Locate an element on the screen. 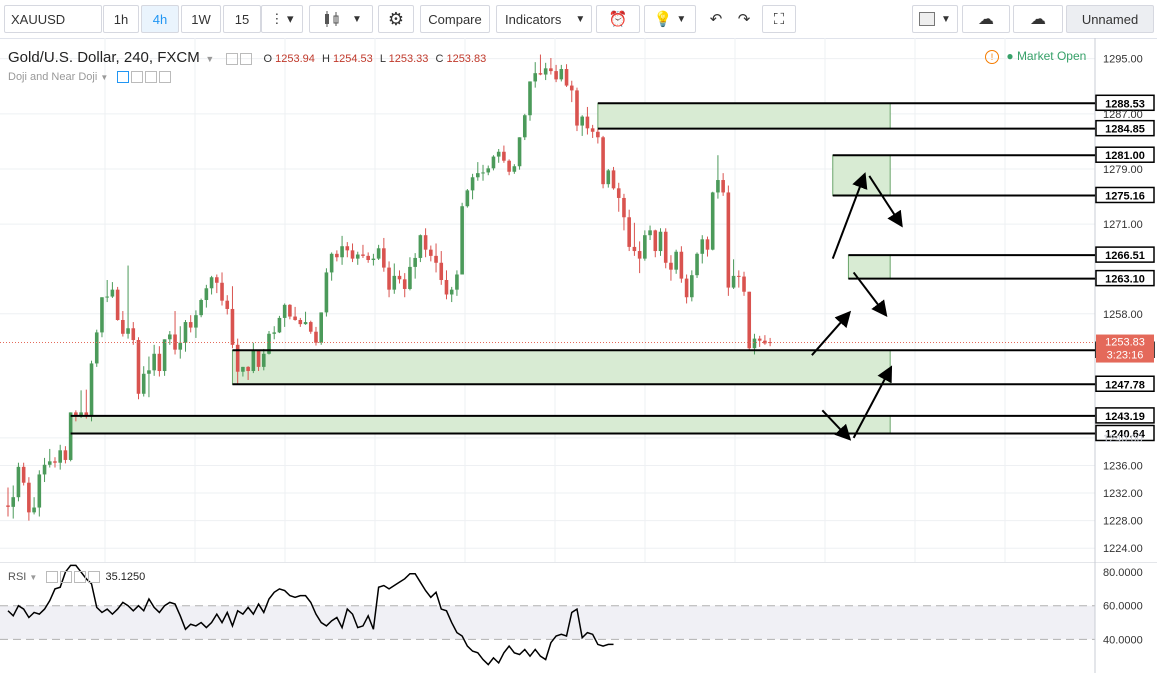 Image resolution: width=1157 pixels, height=673 pixels. indicators-button: Indicators ▼ is located at coordinates (544, 19).